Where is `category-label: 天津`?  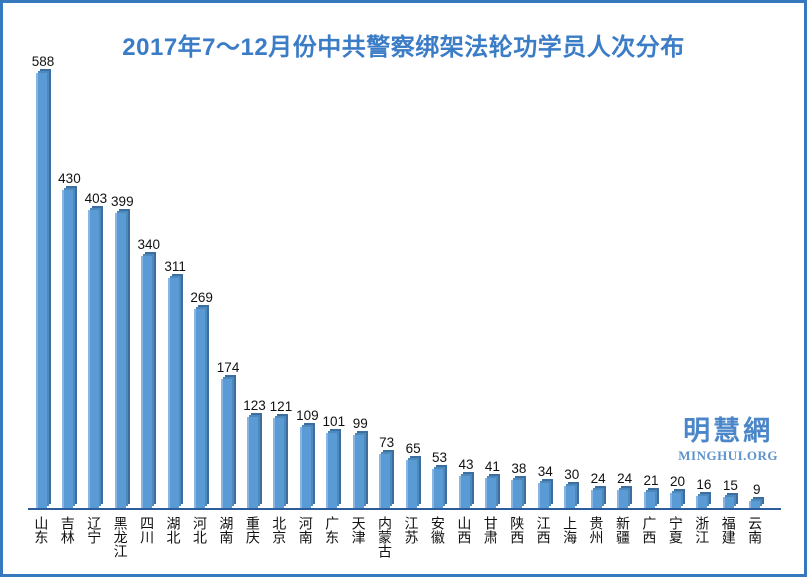 category-label: 天津 is located at coordinates (358, 530).